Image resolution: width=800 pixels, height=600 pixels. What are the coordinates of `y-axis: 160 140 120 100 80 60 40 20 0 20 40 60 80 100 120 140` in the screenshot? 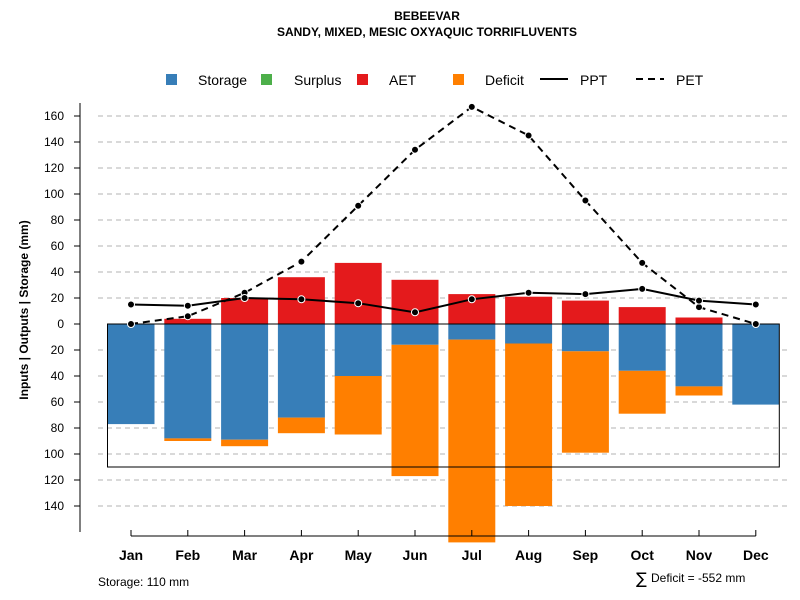 It's located at (62, 317).